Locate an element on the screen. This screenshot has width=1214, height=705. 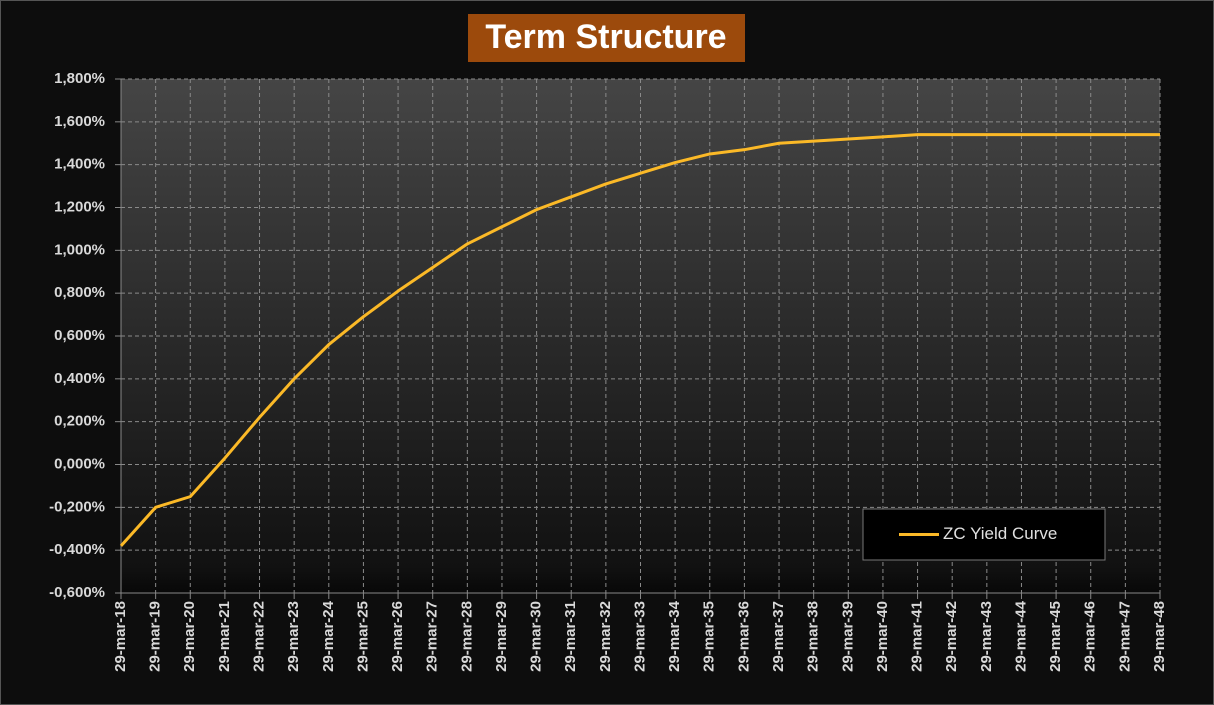
x-tick-label: 29-mar-18 is located at coordinates (120, 636).